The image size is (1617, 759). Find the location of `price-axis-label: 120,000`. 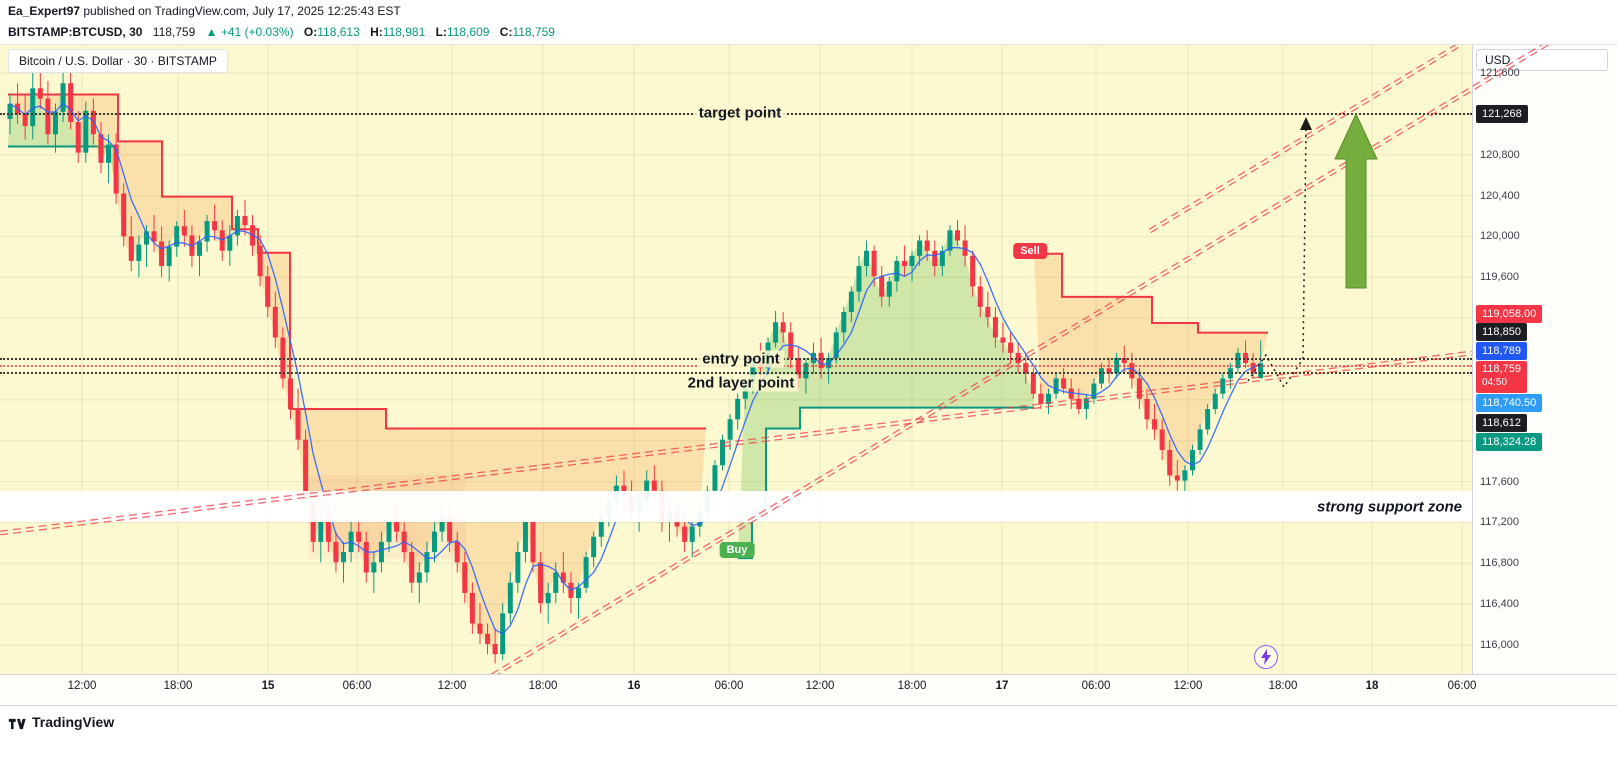

price-axis-label: 120,000 is located at coordinates (1500, 236).